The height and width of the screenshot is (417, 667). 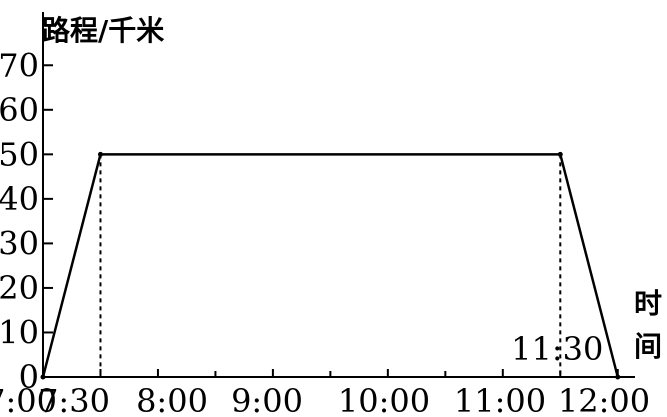 What do you see at coordinates (19, 65) in the screenshot?
I see `y-tick-label: 70` at bounding box center [19, 65].